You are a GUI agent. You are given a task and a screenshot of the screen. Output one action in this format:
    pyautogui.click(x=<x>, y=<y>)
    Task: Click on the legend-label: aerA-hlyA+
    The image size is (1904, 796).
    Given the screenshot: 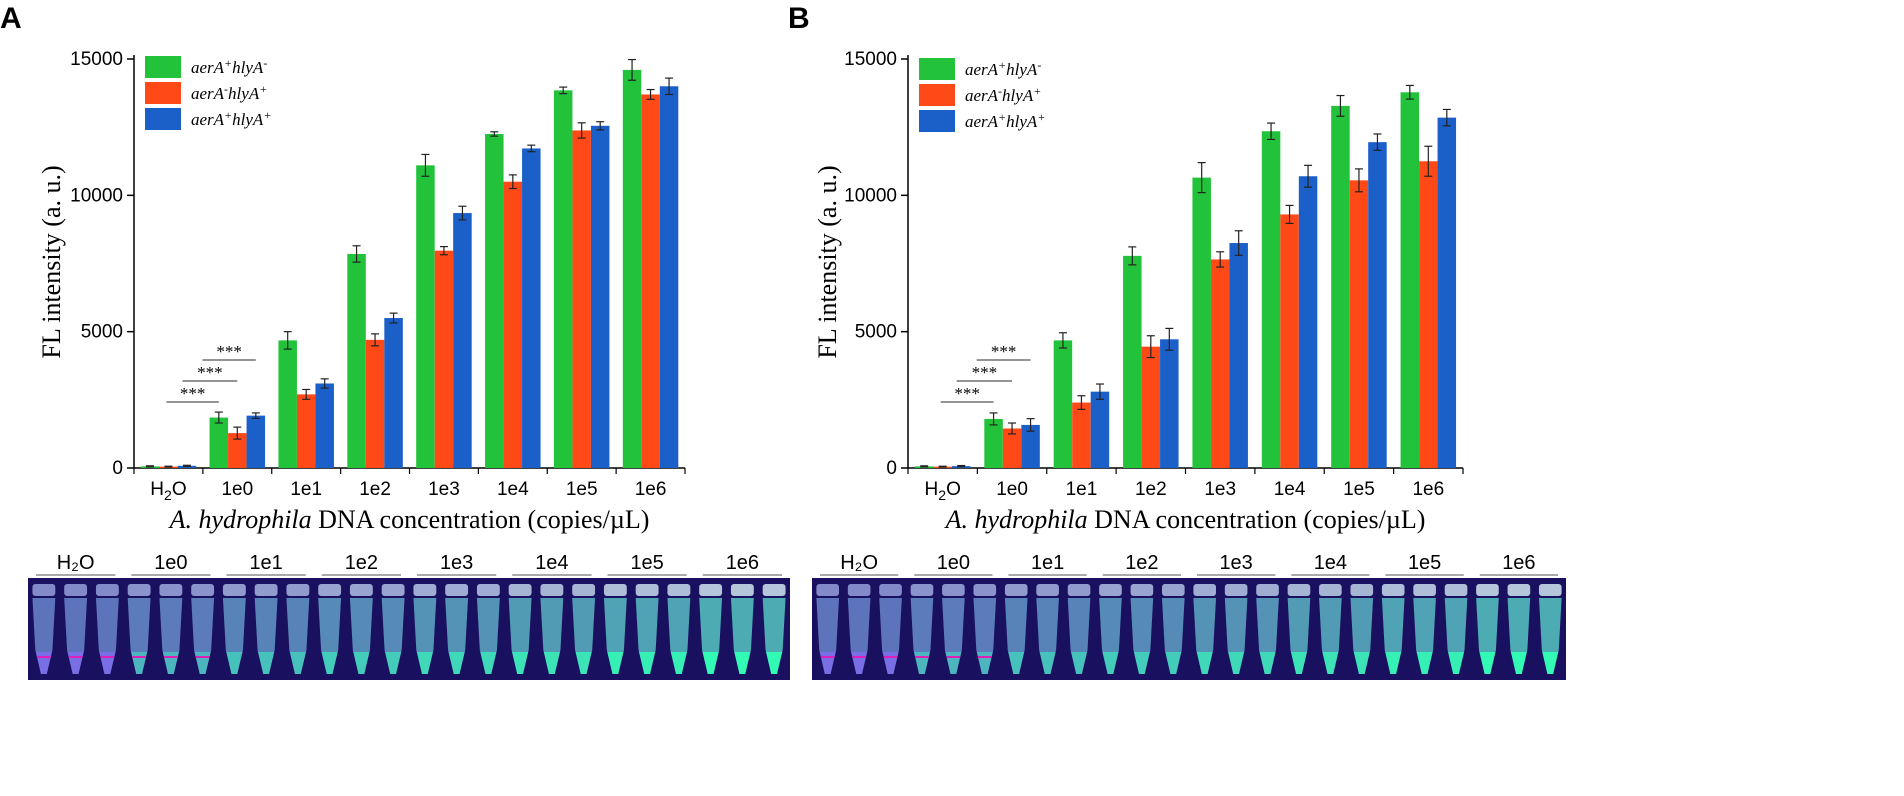 What is the action you would take?
    pyautogui.click(x=229, y=92)
    